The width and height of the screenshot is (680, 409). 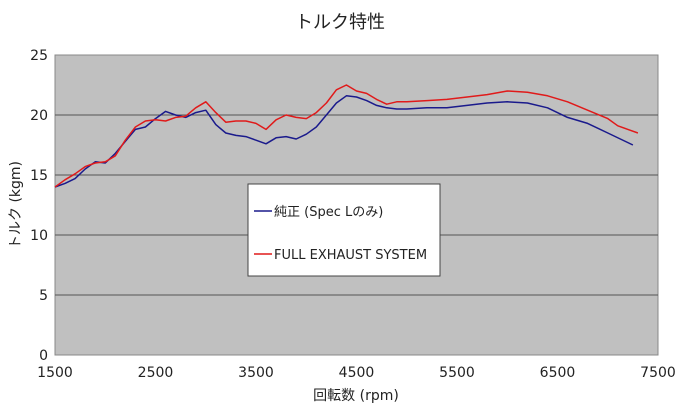 I want to click on legend-label-stock: 純正 (Spec Lのみ), so click(x=328, y=212).